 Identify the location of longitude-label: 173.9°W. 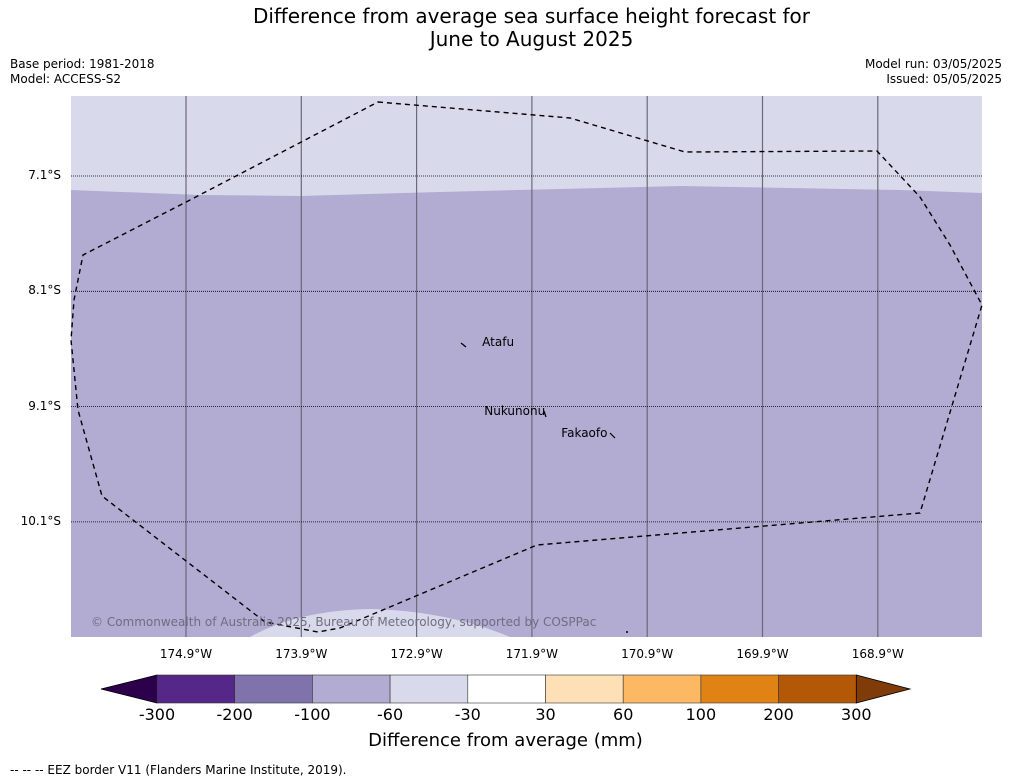
(301, 654).